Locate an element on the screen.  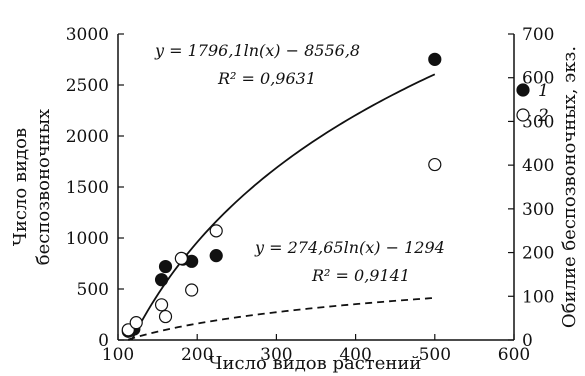
equation-series-1: y = 1796,1ln(x) − 8556,8 is located at coordinates (257, 50).